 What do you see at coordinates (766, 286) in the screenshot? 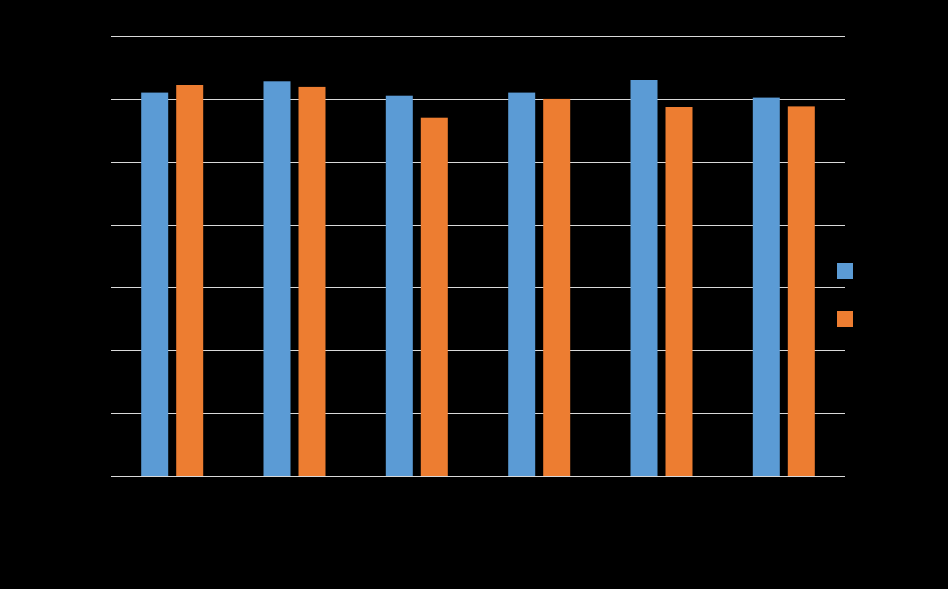
I see `bar-series1-cat6` at bounding box center [766, 286].